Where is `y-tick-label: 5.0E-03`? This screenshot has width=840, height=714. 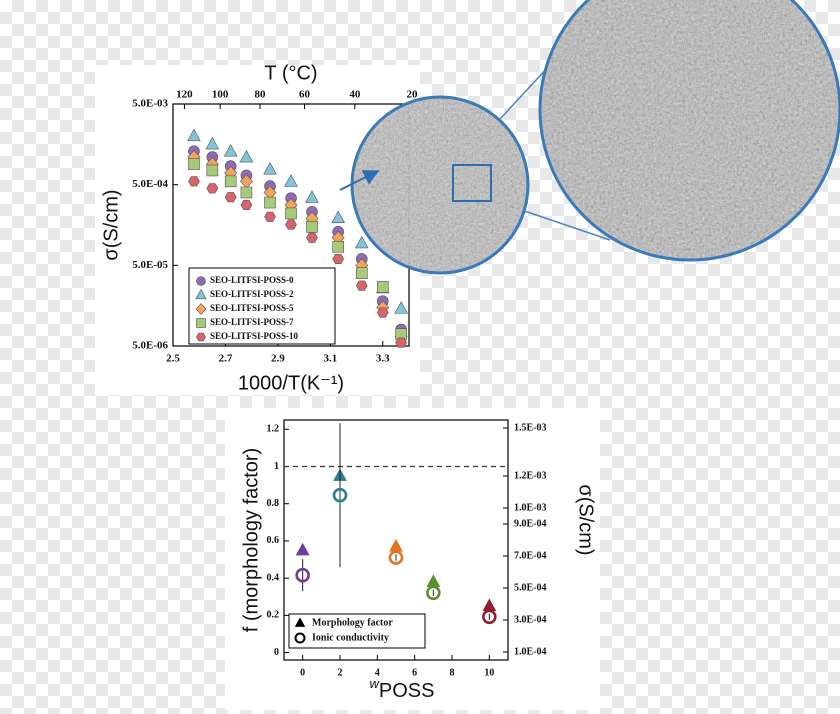
y-tick-label: 5.0E-03 is located at coordinates (150, 104).